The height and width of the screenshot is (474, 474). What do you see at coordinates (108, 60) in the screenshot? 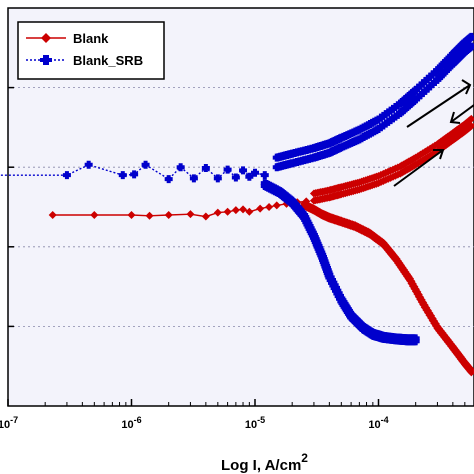
I see `legend-label-blank-srb: Blank_SRB` at bounding box center [108, 60].